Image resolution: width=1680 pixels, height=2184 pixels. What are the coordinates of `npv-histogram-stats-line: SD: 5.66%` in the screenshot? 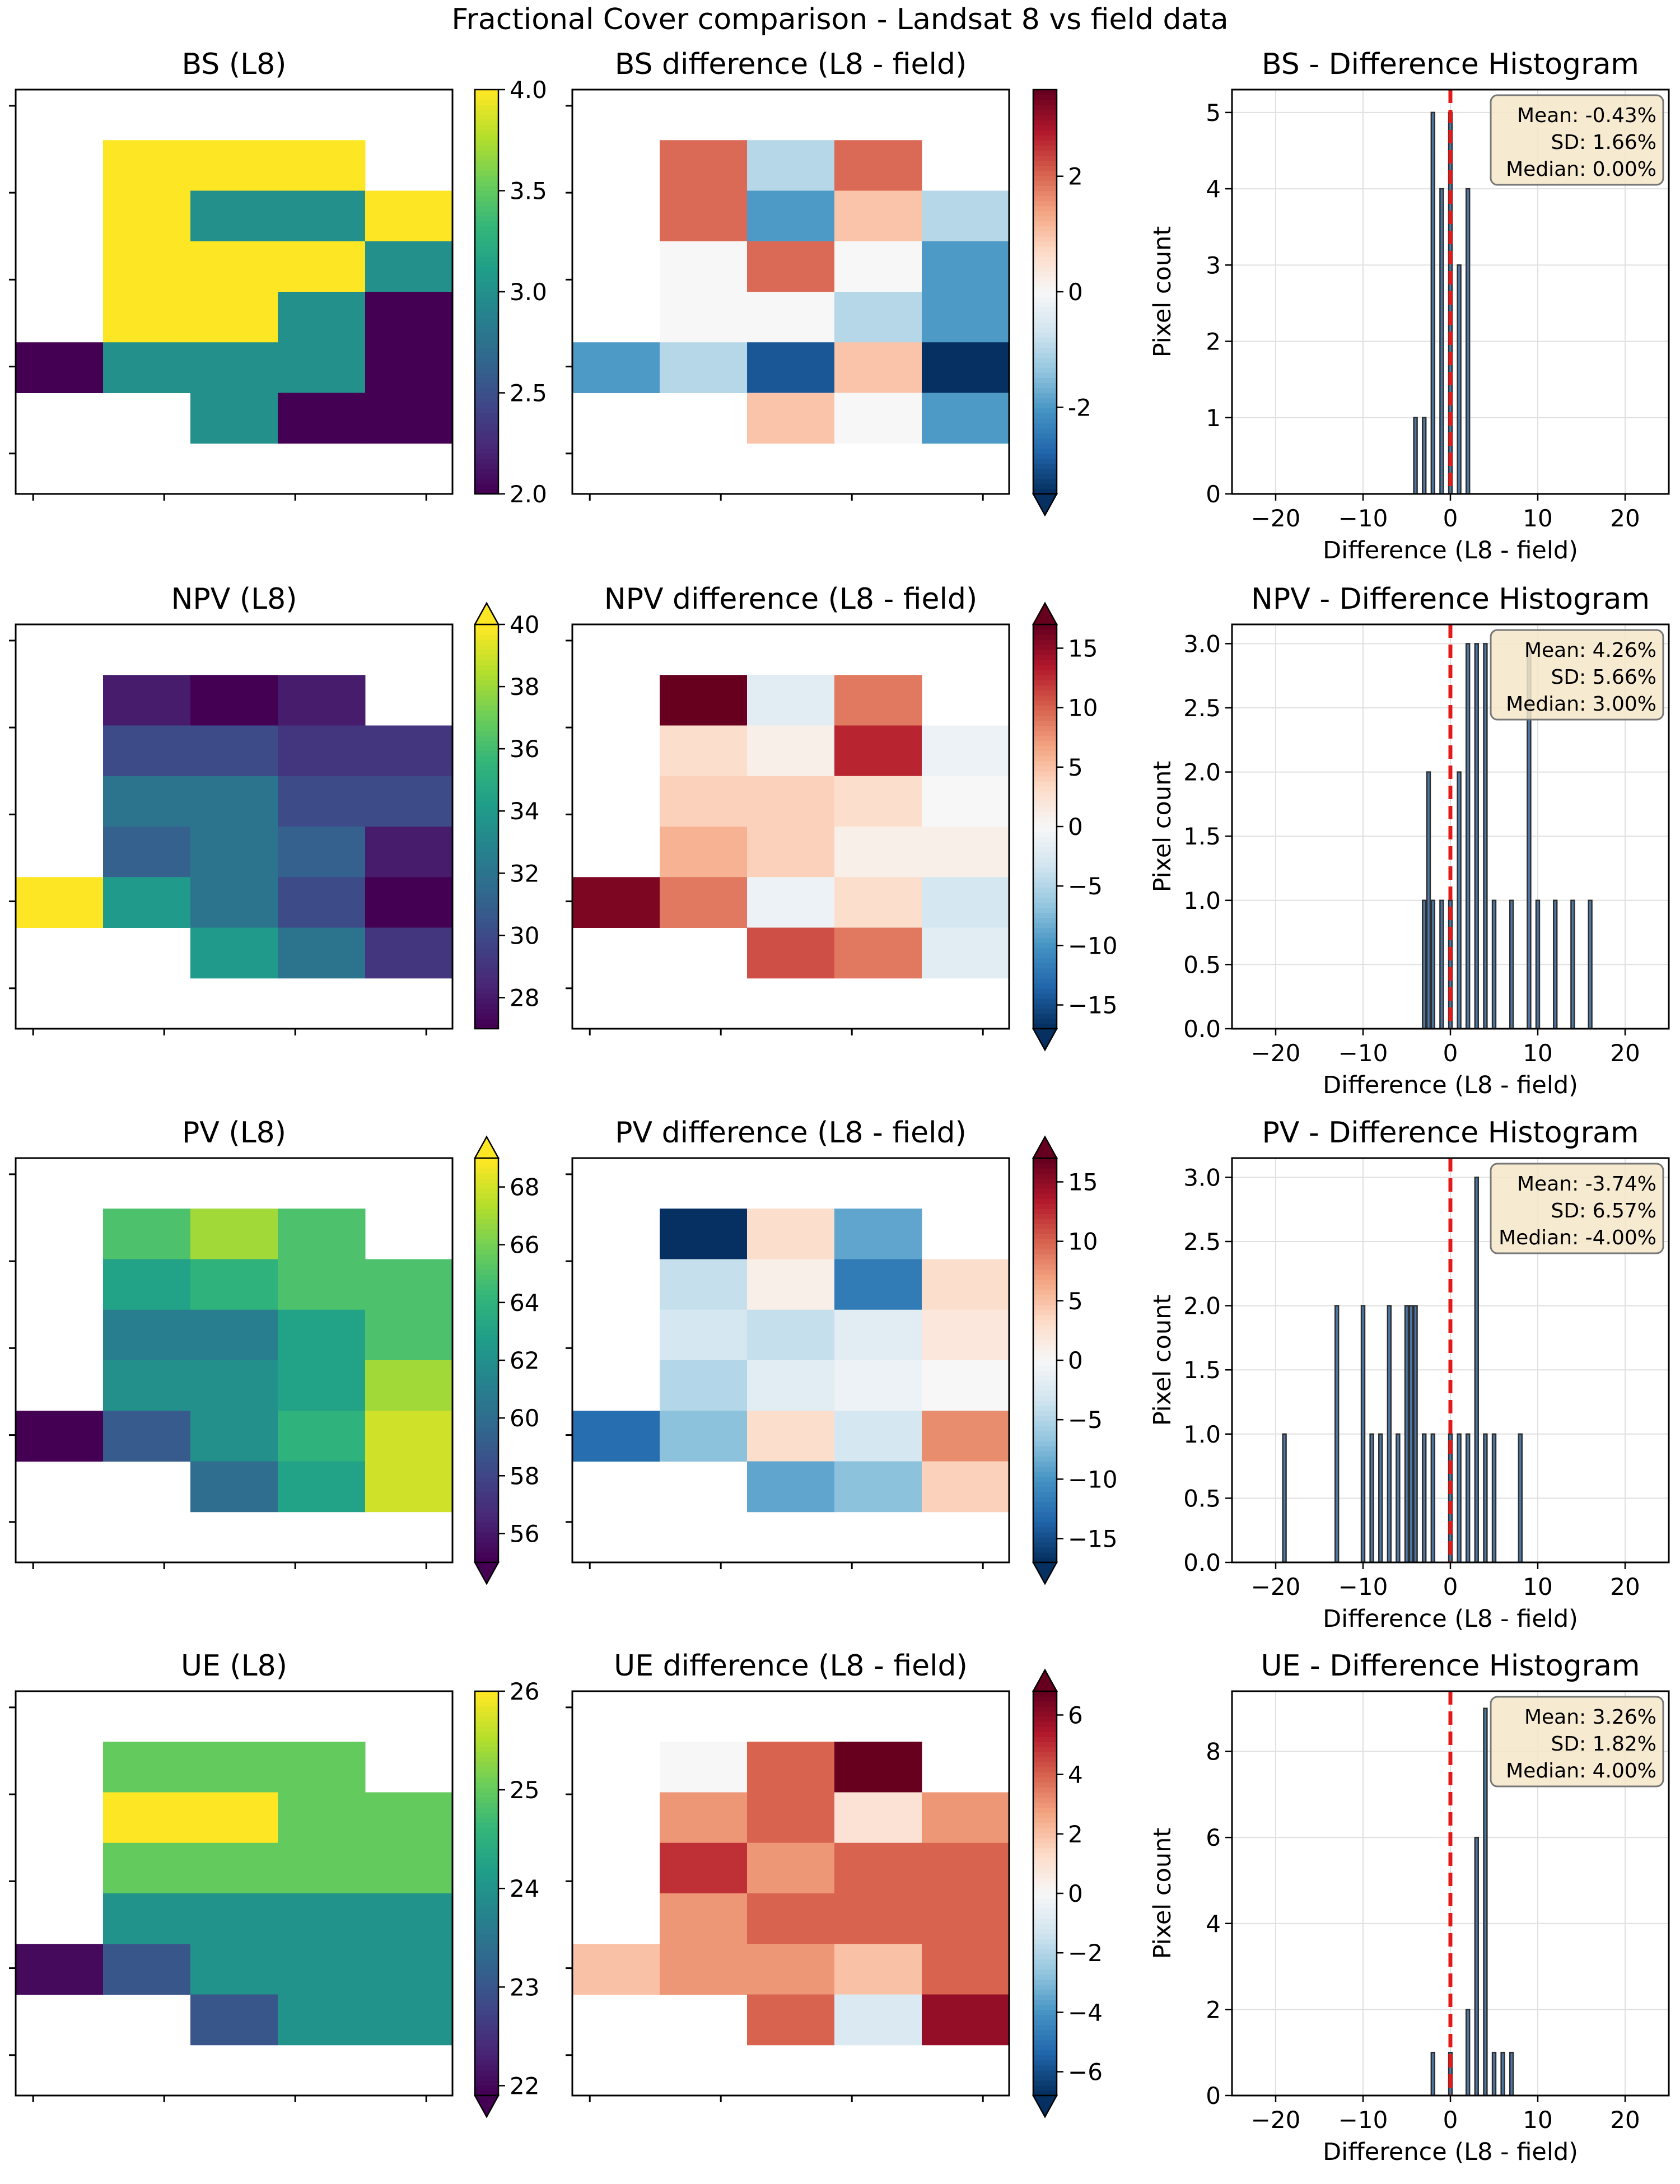 It's located at (1604, 678).